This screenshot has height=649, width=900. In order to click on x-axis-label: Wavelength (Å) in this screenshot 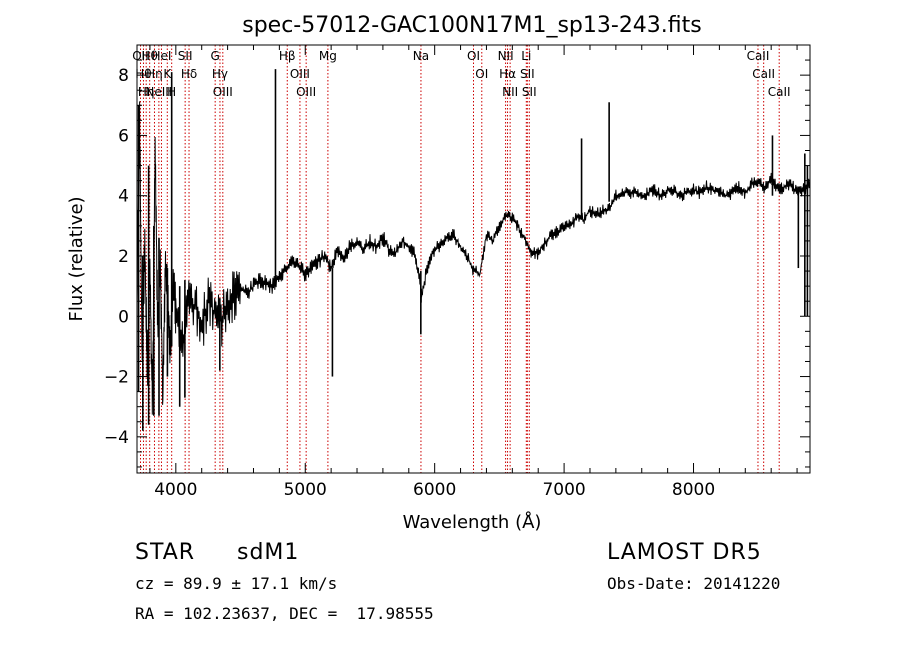, I will do `click(472, 522)`.